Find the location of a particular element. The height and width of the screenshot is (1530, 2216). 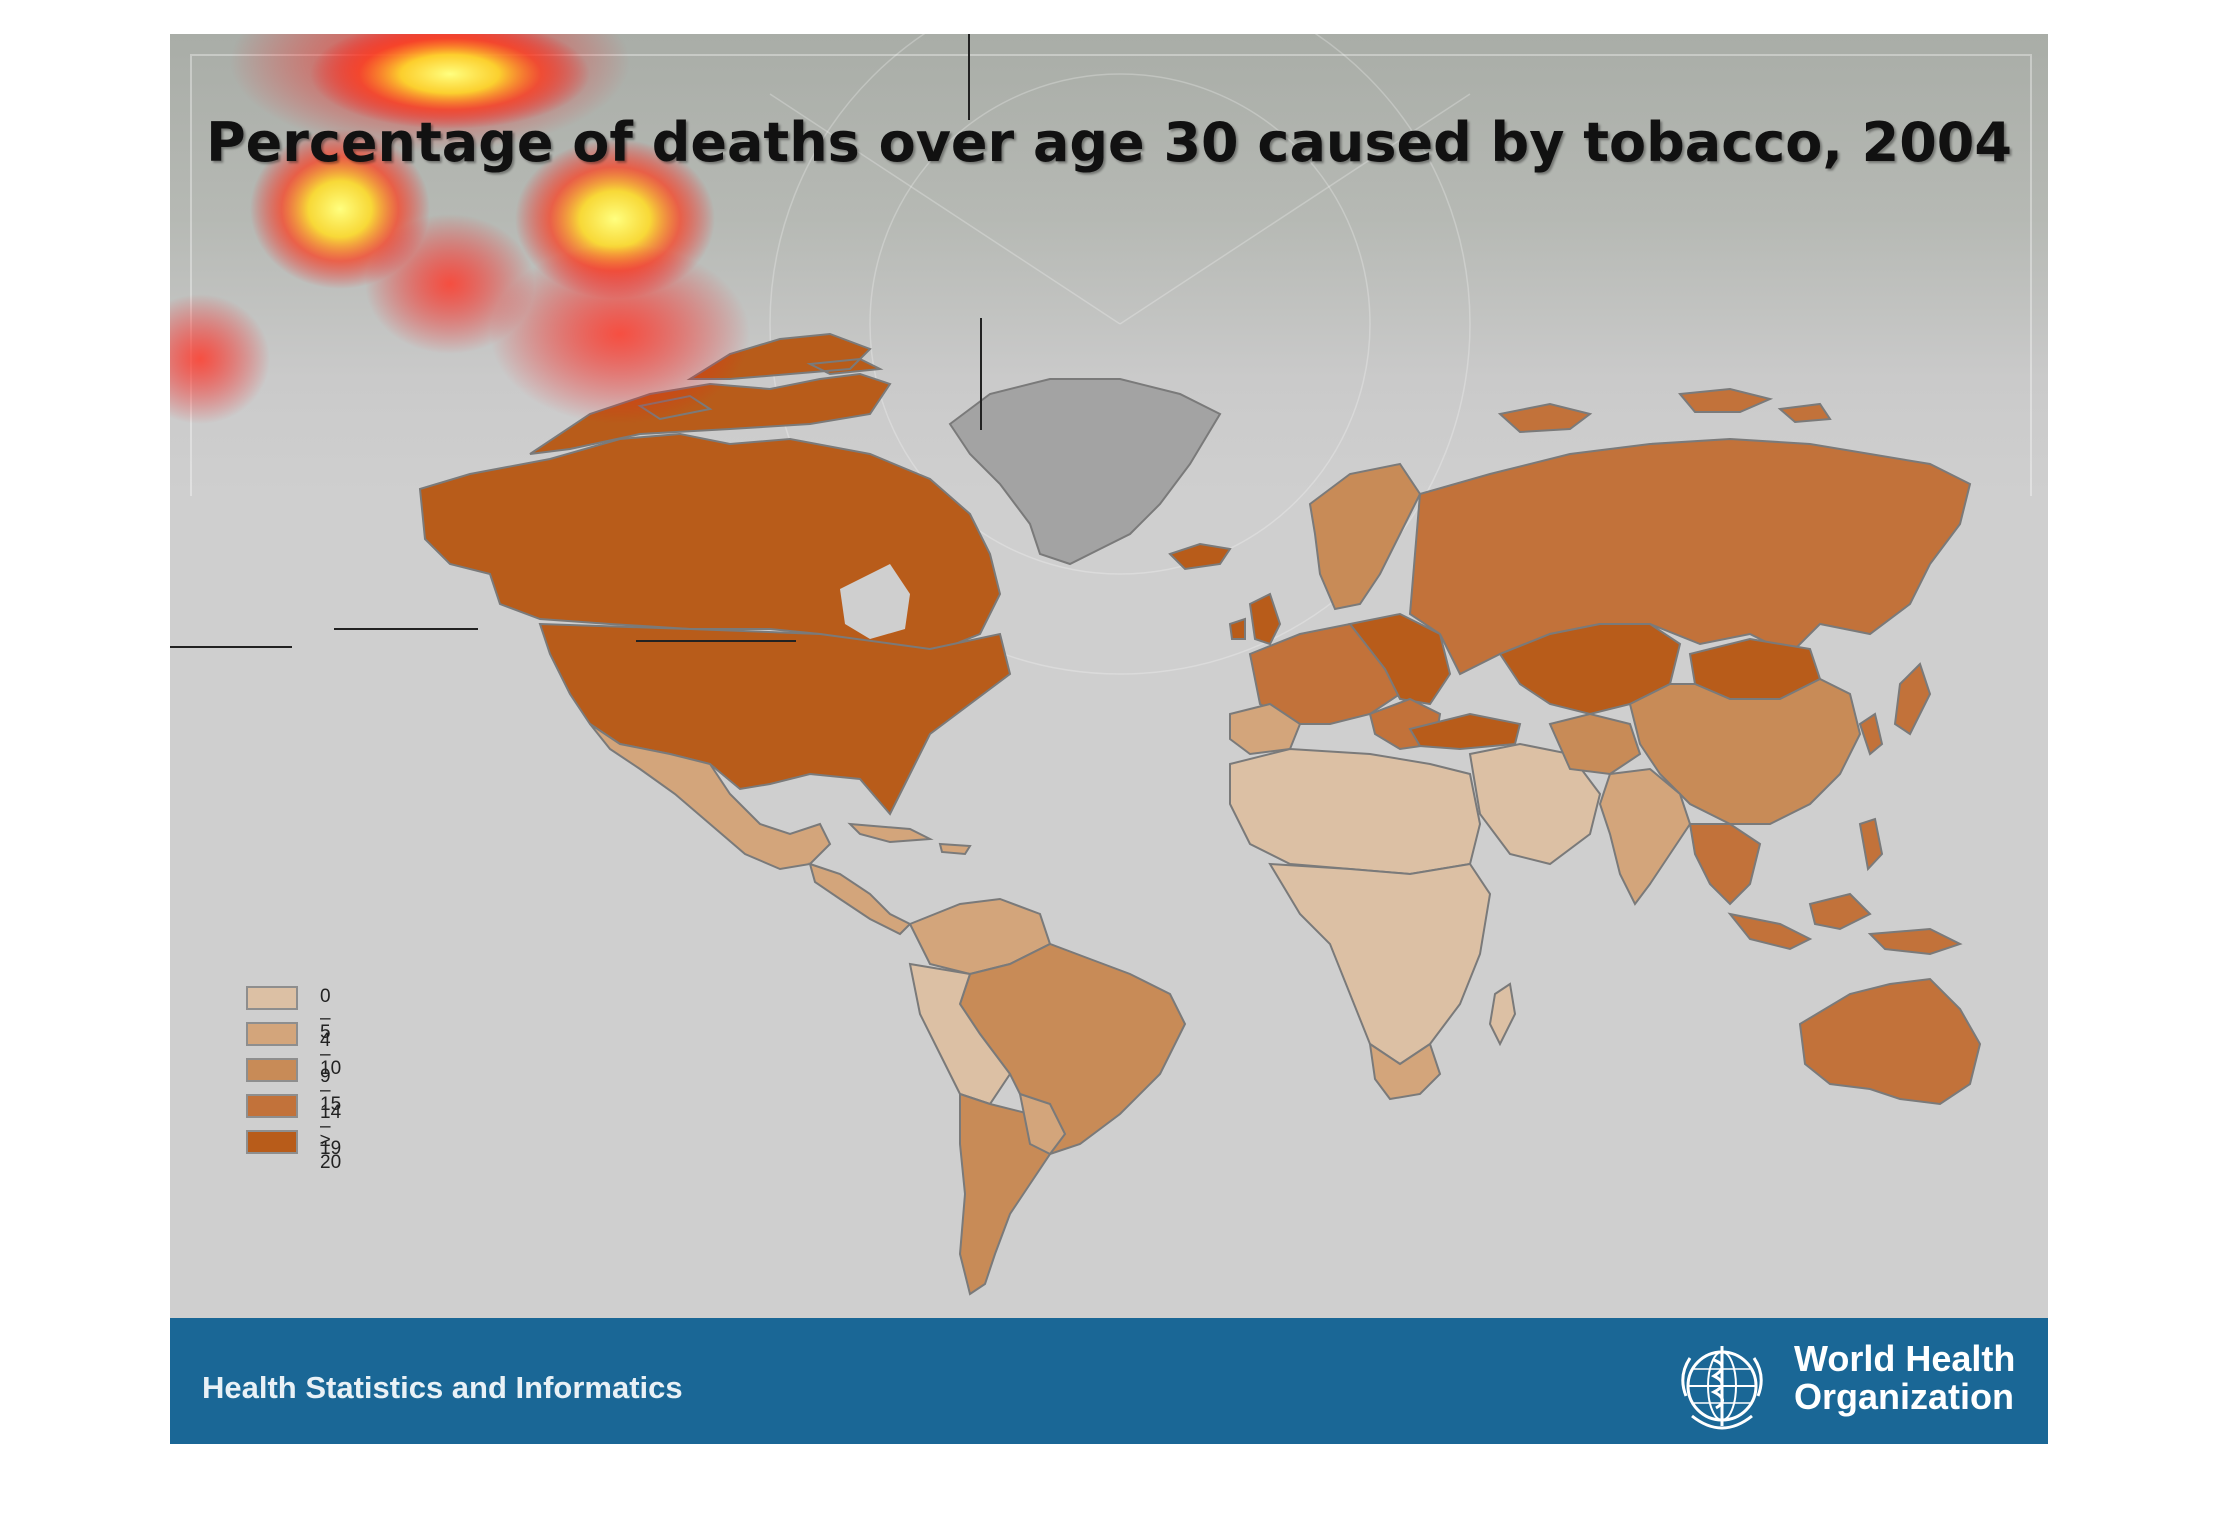

region-uk-ireland is located at coordinates (1255, 619).